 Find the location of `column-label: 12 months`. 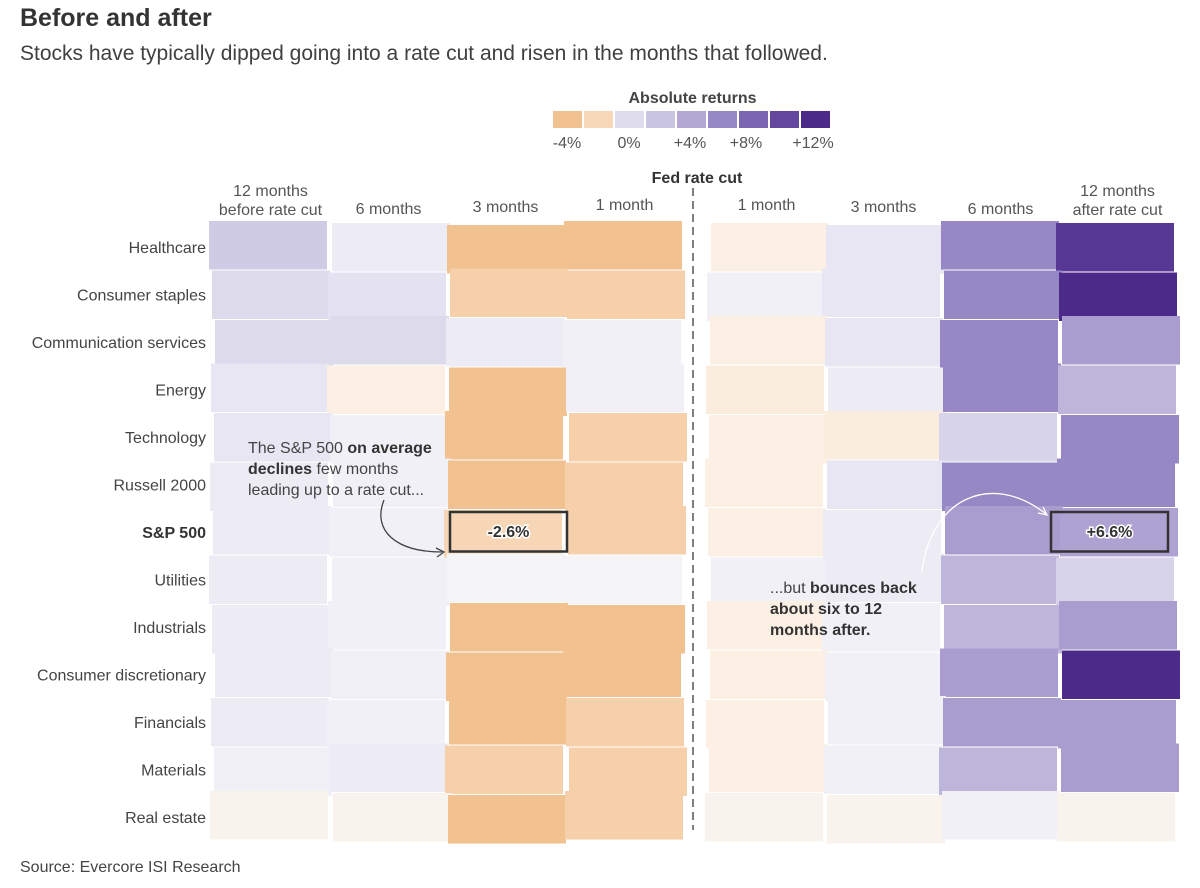

column-label: 12 months is located at coordinates (1117, 191).